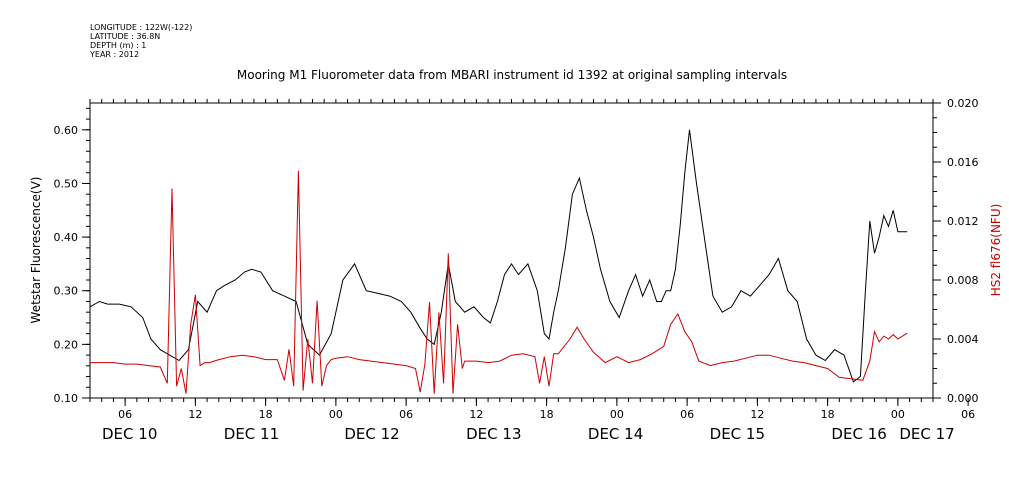  What do you see at coordinates (66, 291) in the screenshot?
I see `y-left-tick-label: 0.30` at bounding box center [66, 291].